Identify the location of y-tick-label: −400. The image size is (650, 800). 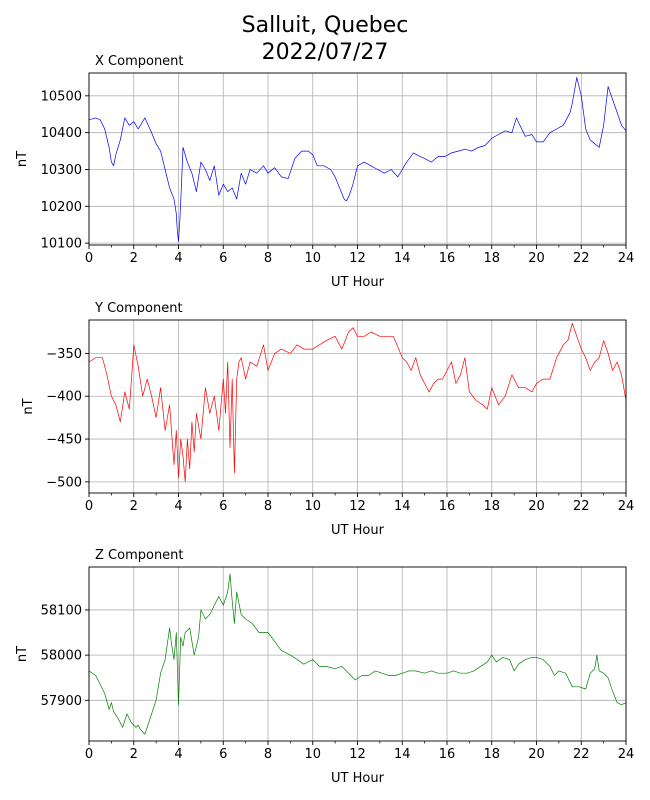
(64, 397).